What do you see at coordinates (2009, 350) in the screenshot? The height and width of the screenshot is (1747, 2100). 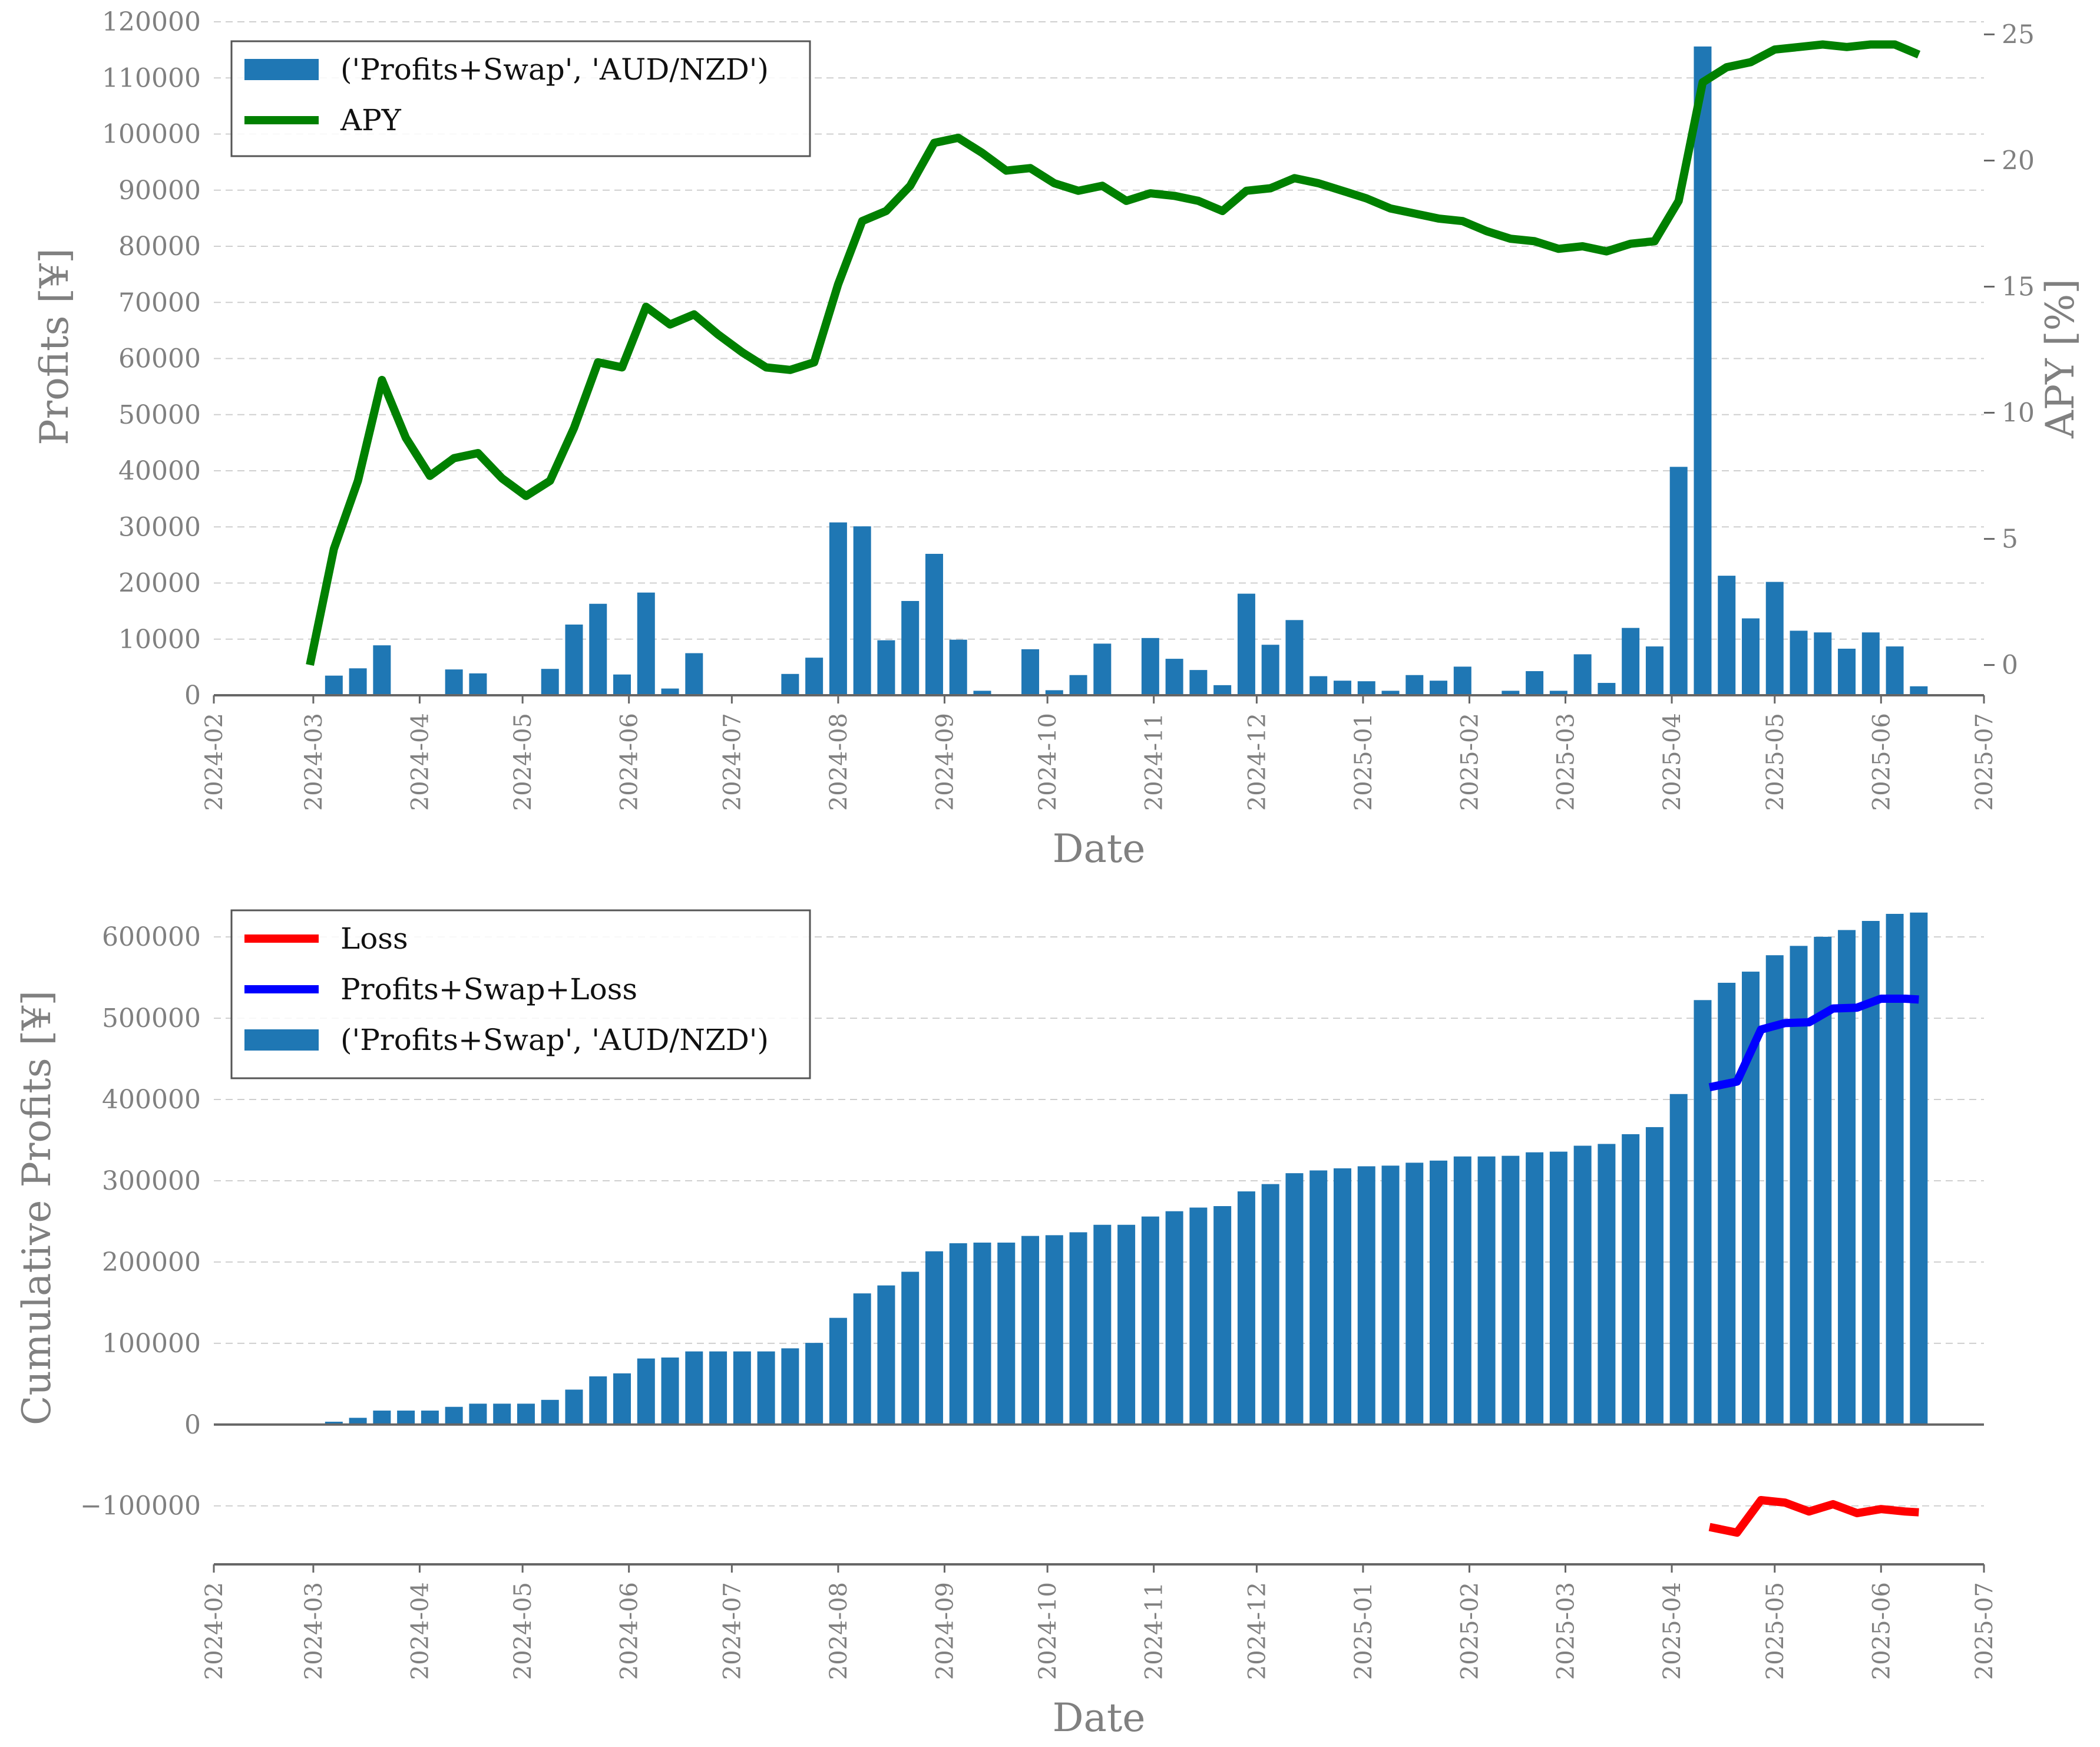 I see `y2-tick-labels: 0 5 10 15 20 25` at bounding box center [2009, 350].